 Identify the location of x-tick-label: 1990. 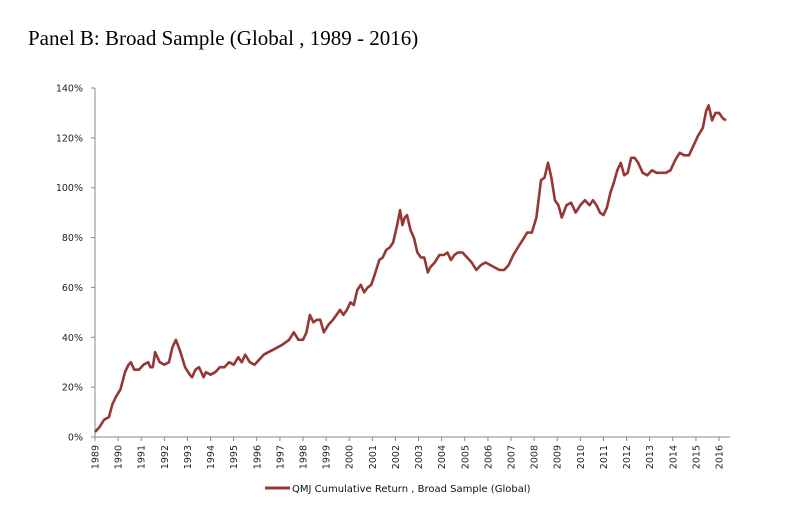
(119, 457).